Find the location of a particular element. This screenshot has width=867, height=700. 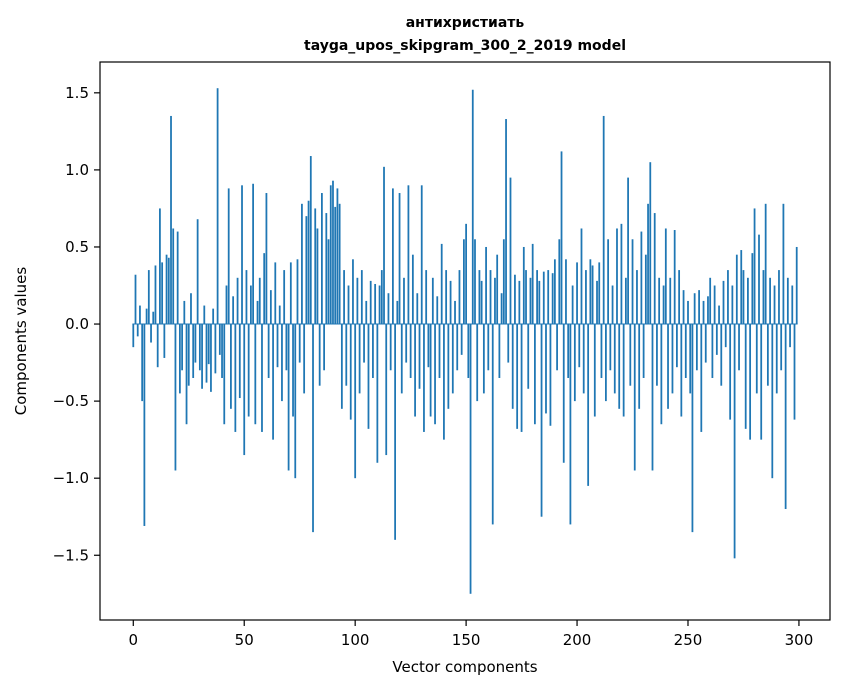

x-tick-label: 150 is located at coordinates (466, 640).